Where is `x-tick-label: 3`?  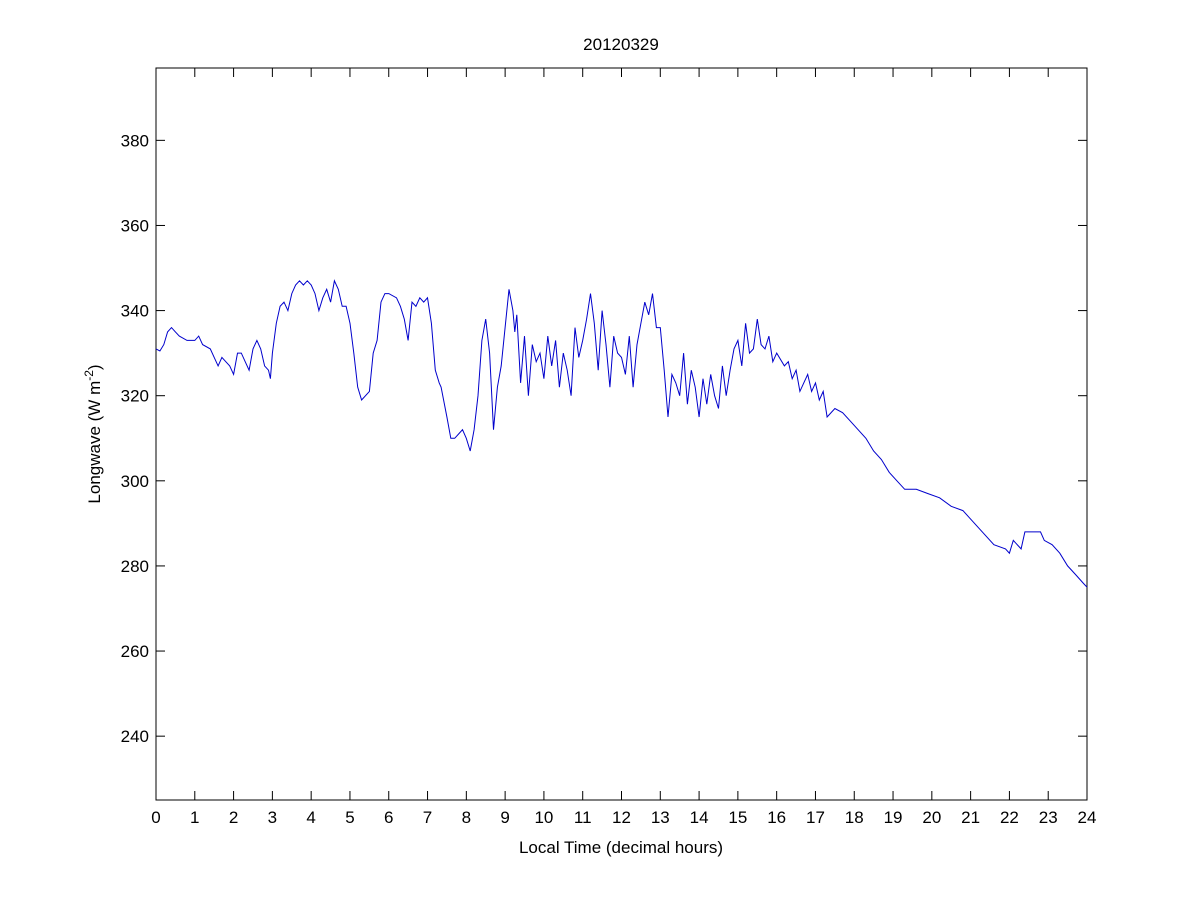 x-tick-label: 3 is located at coordinates (272, 817).